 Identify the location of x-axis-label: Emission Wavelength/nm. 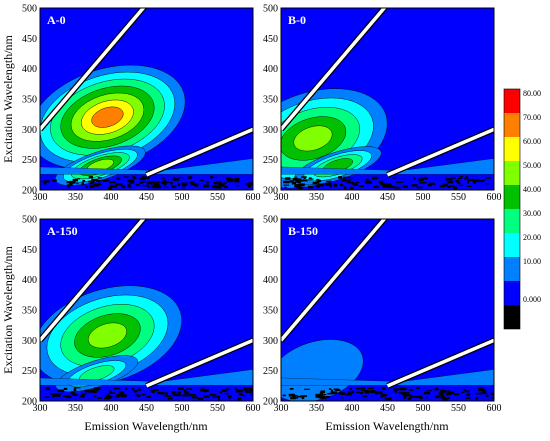
(146, 426).